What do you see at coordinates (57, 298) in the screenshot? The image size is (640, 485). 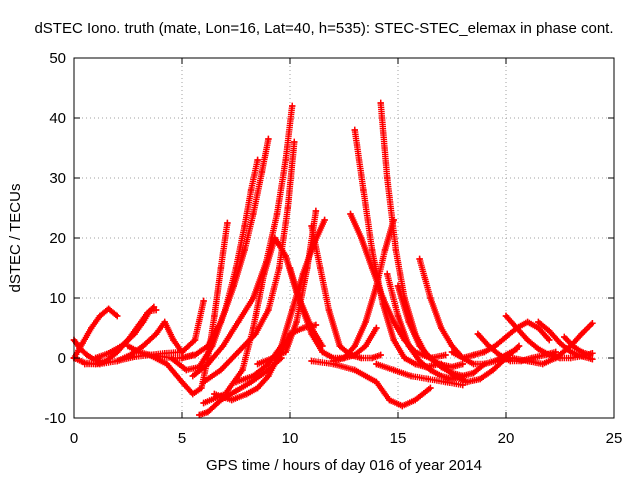 I see `y-tick-label: 10` at bounding box center [57, 298].